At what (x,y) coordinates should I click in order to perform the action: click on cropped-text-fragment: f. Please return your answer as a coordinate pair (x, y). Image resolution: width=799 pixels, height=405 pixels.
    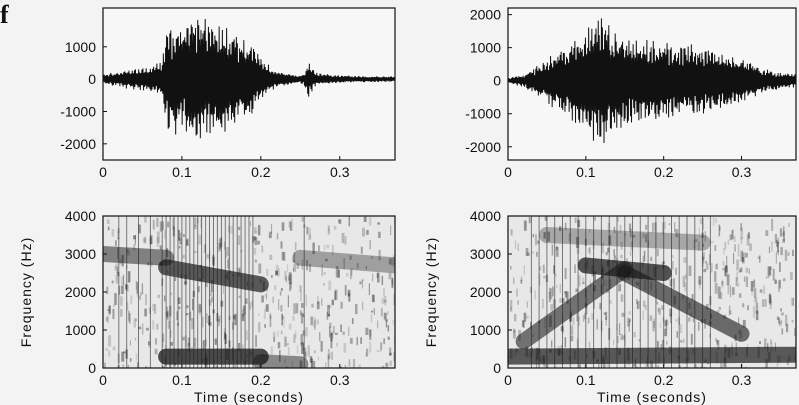
    Looking at the image, I should click on (4, 14).